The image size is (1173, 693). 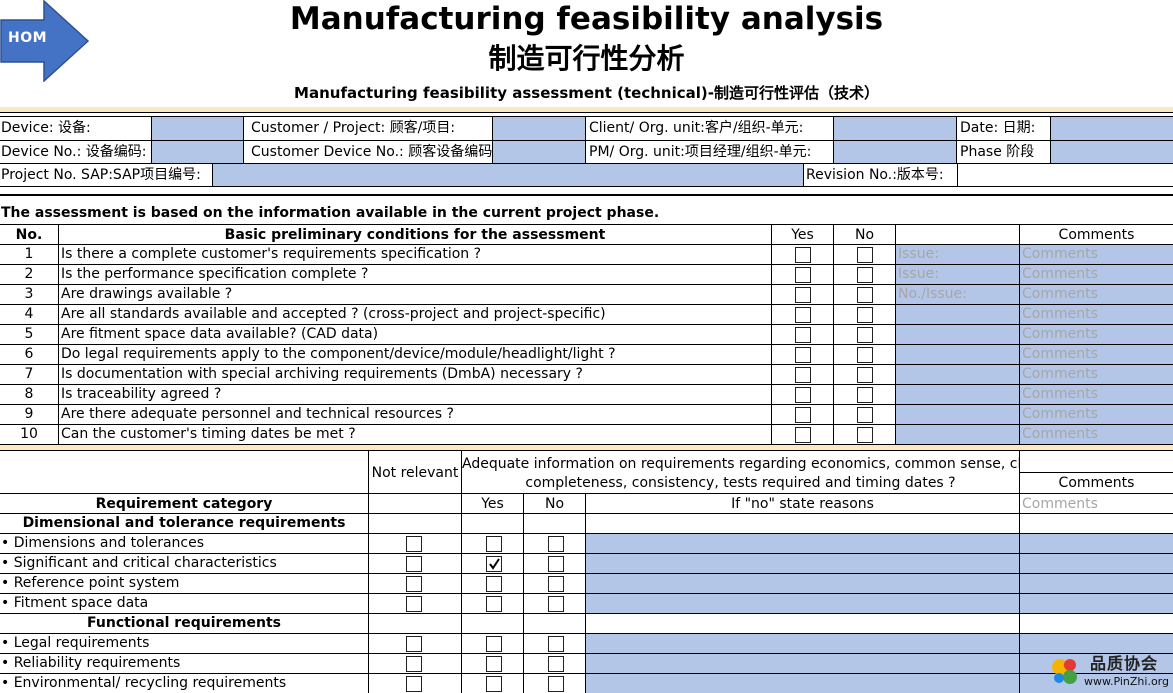 I want to click on revision-no-field, so click(x=1065, y=175).